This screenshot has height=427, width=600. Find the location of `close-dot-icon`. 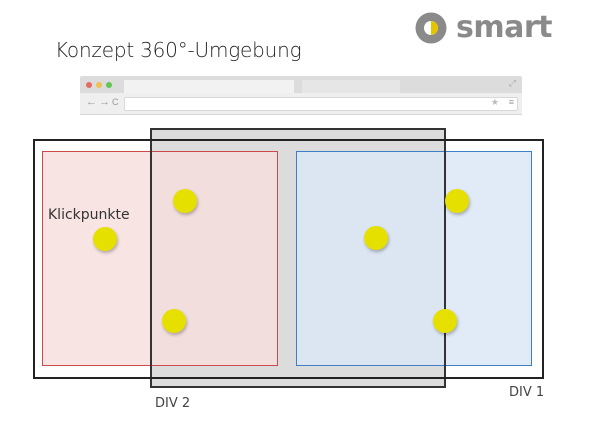

close-dot-icon is located at coordinates (89, 85).